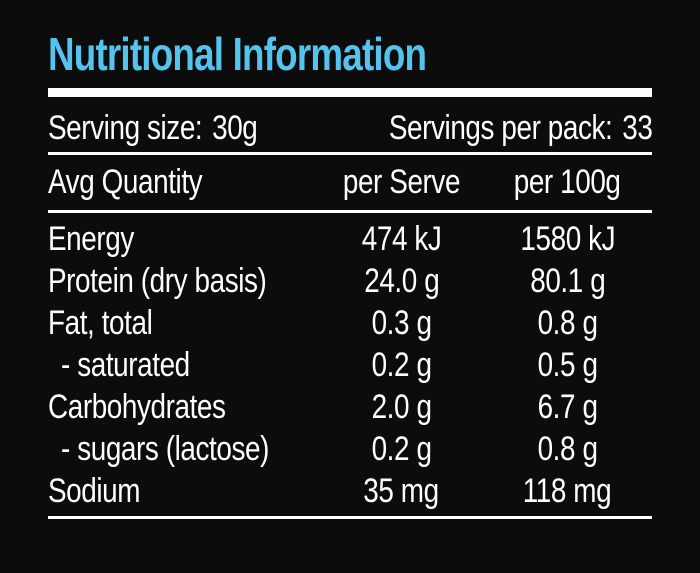 This screenshot has width=700, height=573. Describe the element at coordinates (350, 449) in the screenshot. I see `table-row: - sugars (lactose) 0.2 g 0.8 g` at that location.